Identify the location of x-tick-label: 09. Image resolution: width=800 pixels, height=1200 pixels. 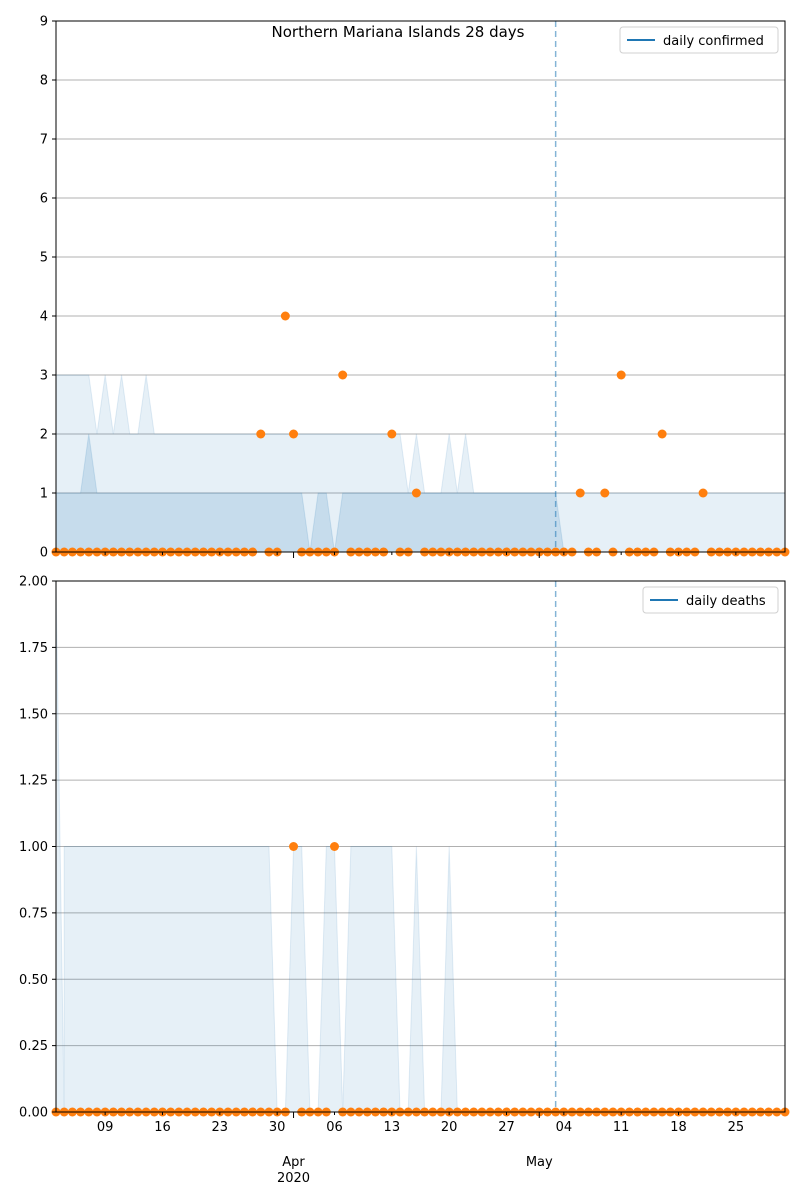
(105, 1127).